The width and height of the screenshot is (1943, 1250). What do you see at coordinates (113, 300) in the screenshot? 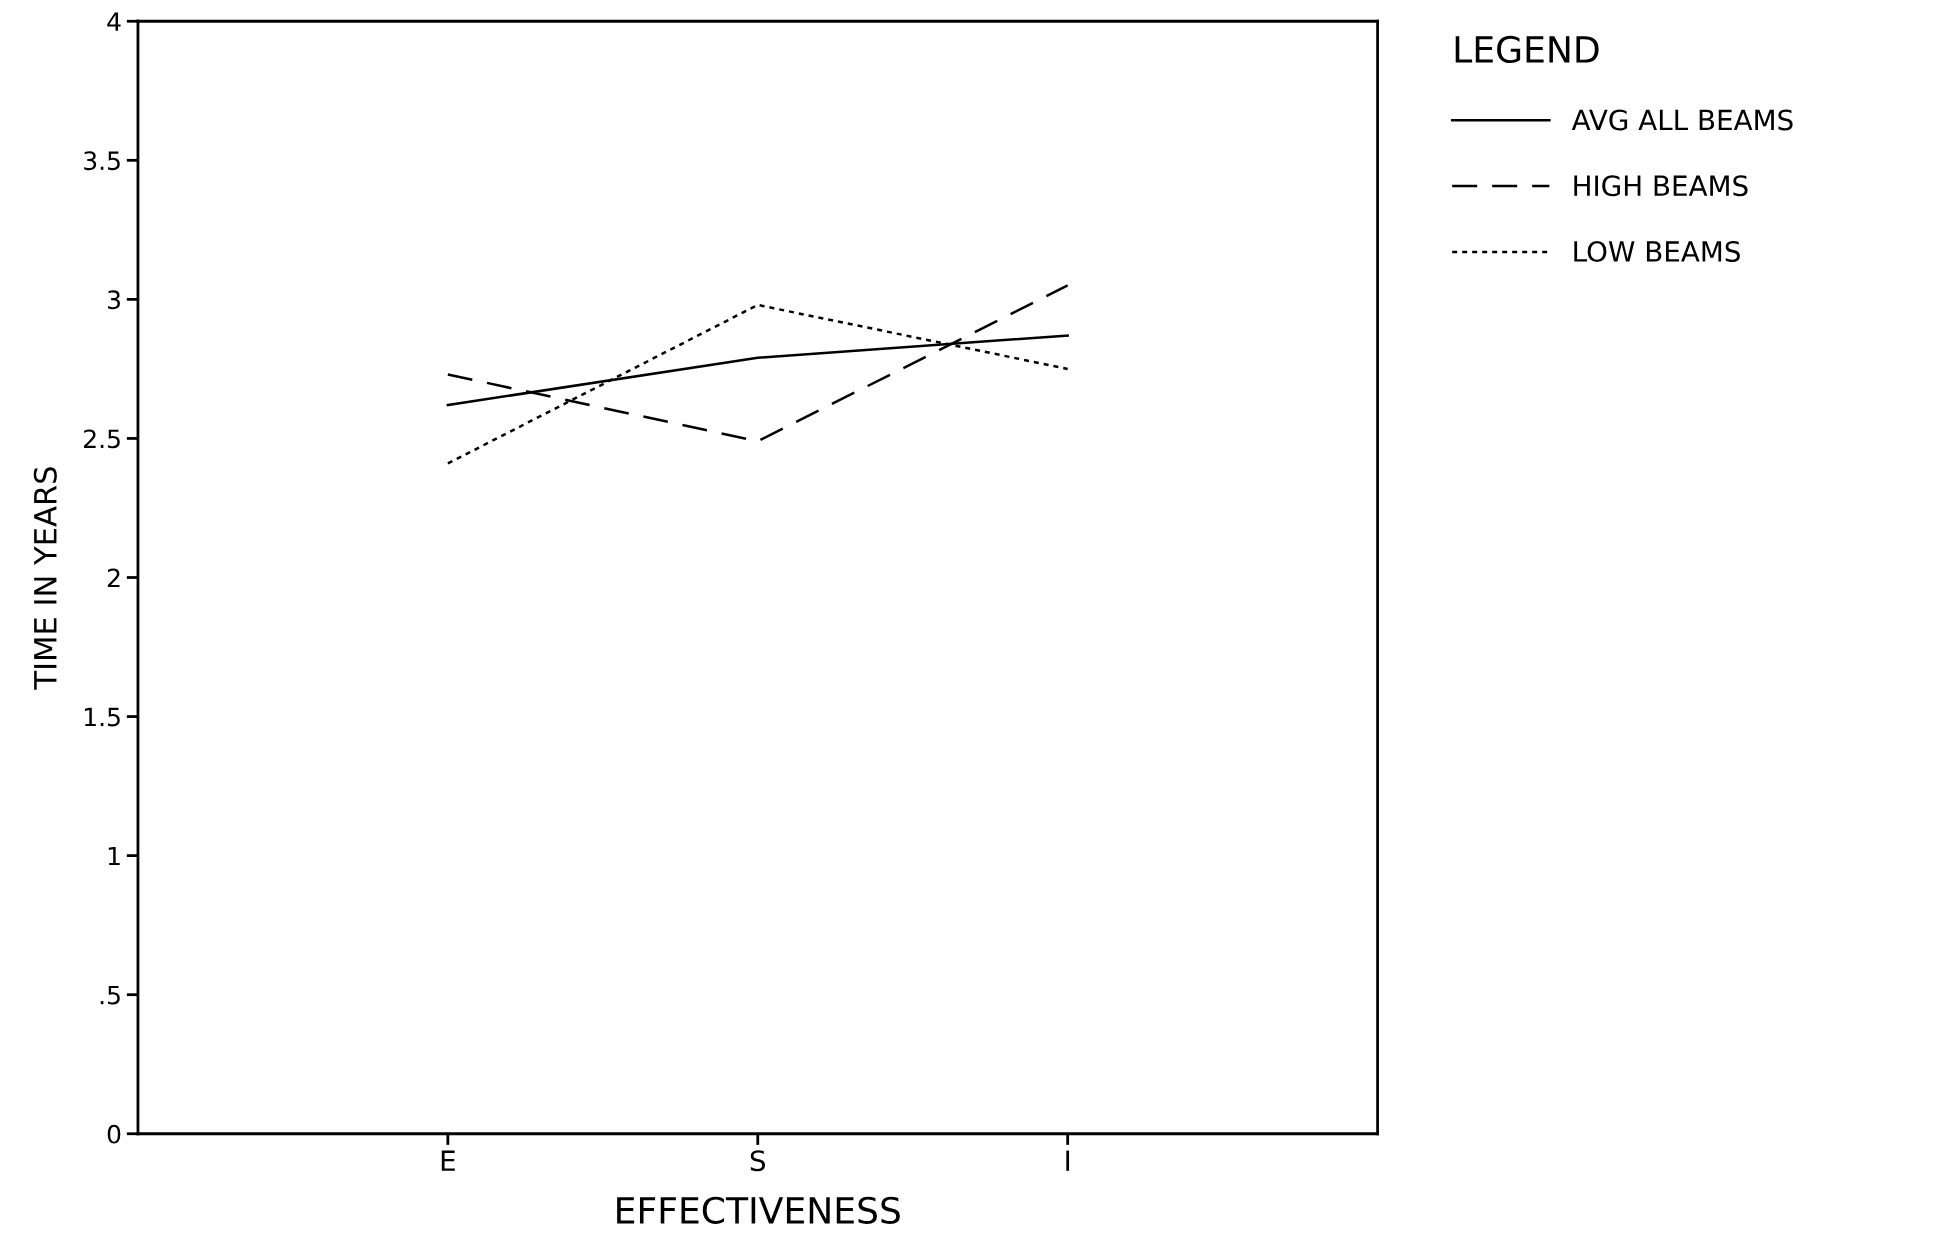
I see `y-tick-label: 3` at bounding box center [113, 300].